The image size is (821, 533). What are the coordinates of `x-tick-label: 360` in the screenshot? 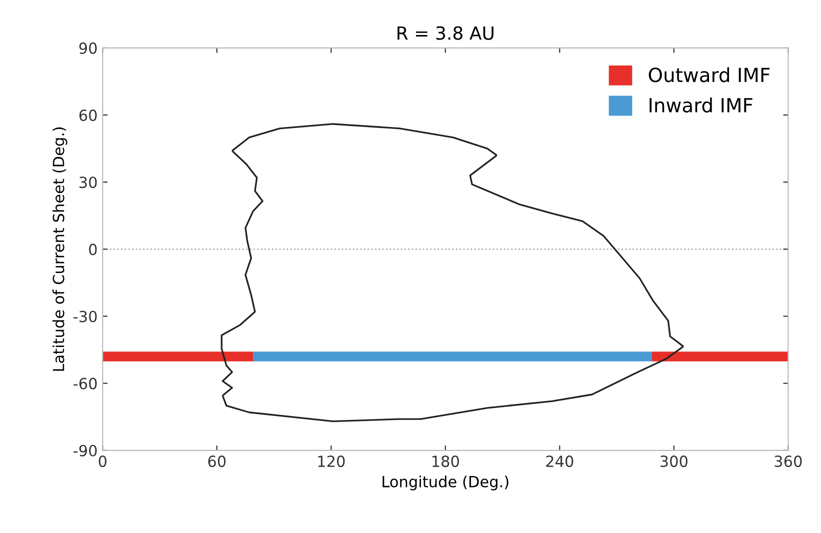 It's located at (788, 462).